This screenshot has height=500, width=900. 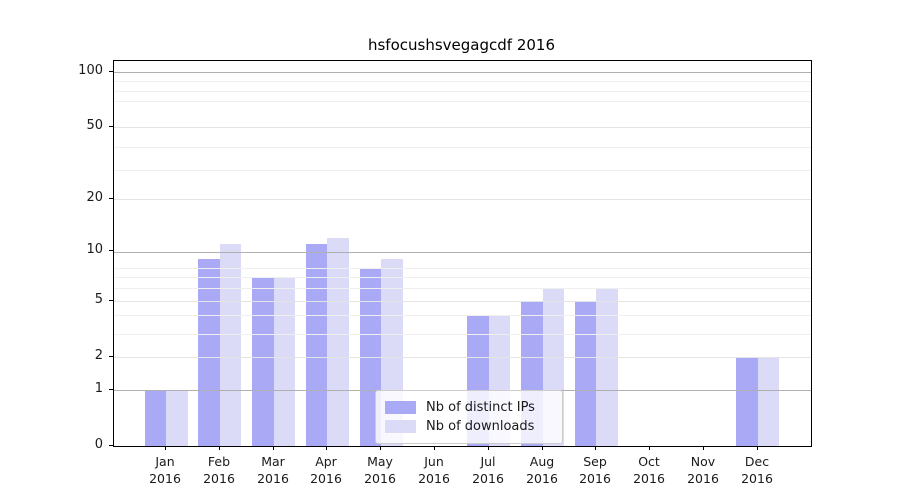 I want to click on x-tick-label: Sep 2016, so click(x=595, y=470).